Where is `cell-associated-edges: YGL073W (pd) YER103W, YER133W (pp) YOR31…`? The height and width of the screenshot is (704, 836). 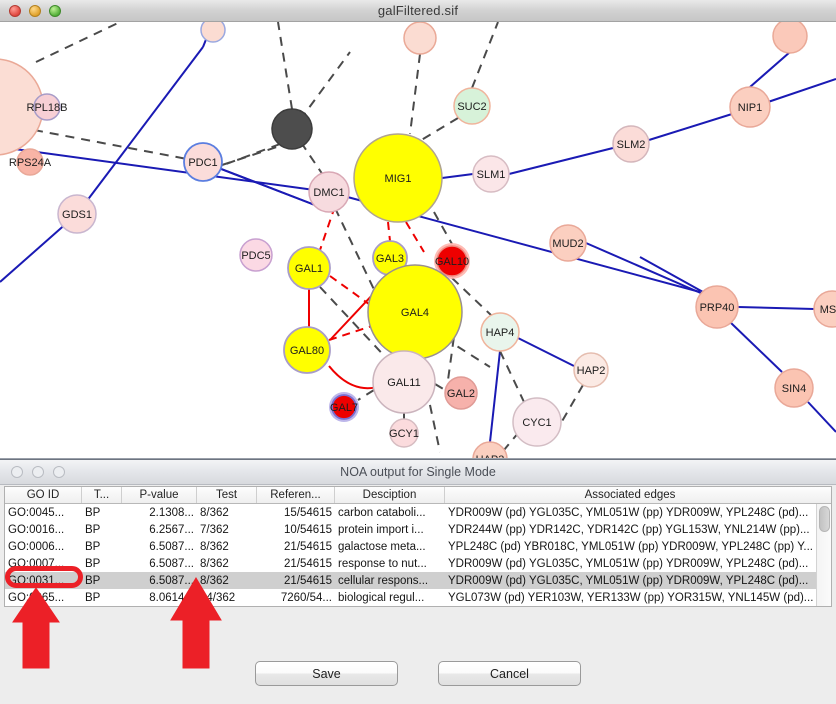
cell-associated-edges: YGL073W (pd) YER103W, YER133W (pp) YOR31… is located at coordinates (631, 597).